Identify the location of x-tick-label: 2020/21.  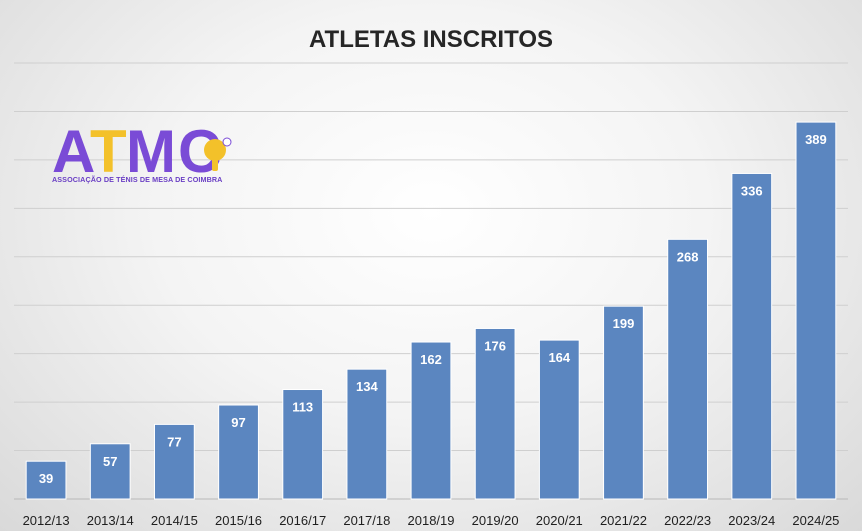
(559, 520).